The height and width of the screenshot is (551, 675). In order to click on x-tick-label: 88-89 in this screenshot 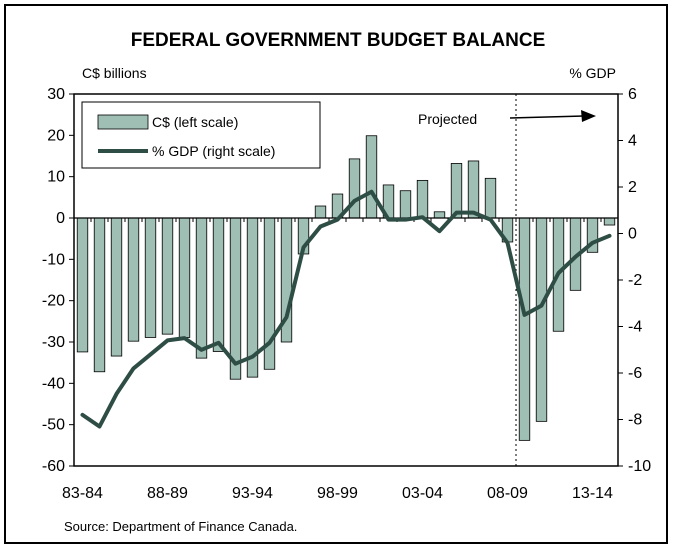, I will do `click(167, 493)`.